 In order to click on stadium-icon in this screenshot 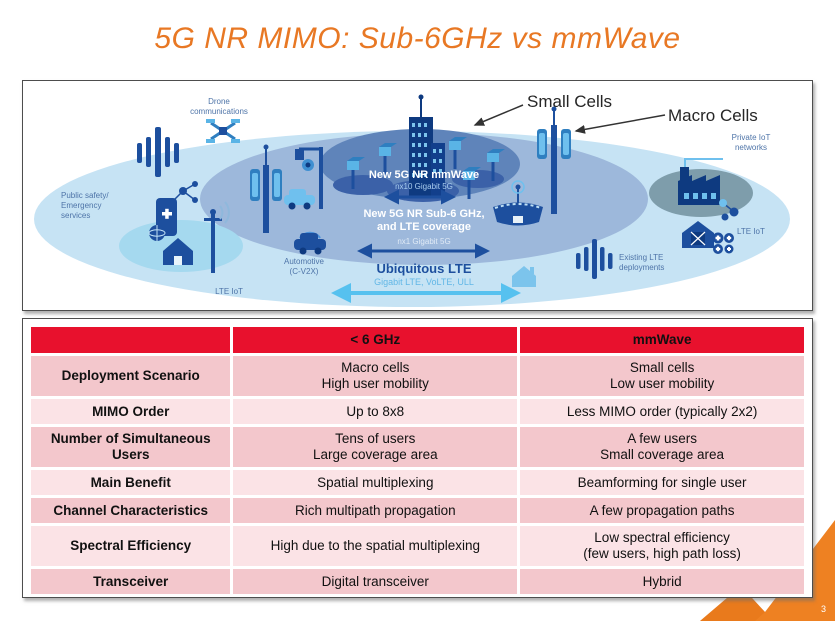, I will do `click(518, 203)`.